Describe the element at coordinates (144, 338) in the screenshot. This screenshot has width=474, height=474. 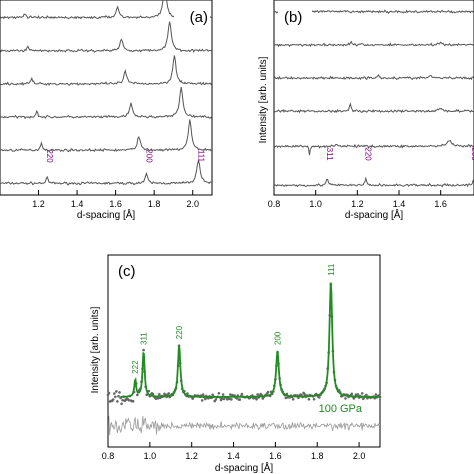
I see `peak-label-311: 311` at that location.